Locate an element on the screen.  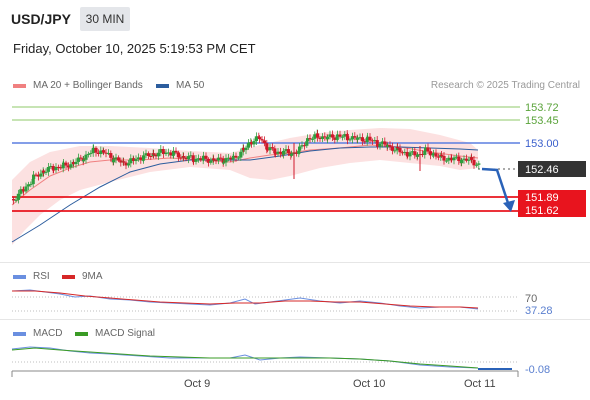
legend-macd-signal: MACD Signal is located at coordinates (115, 333).